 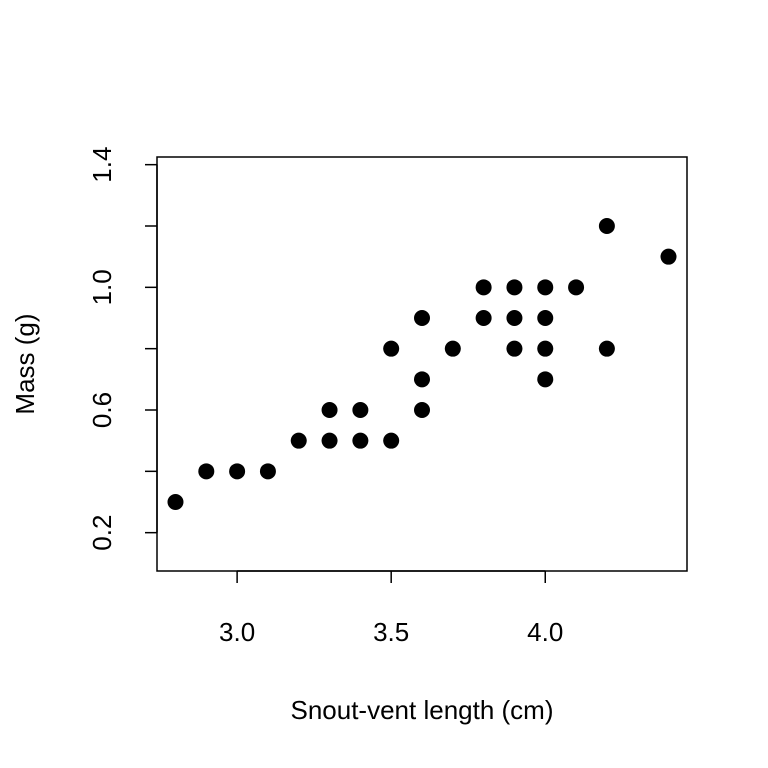 What do you see at coordinates (122, 349) in the screenshot?
I see `y-axis: 0.2 0.6 1.0 1.4` at bounding box center [122, 349].